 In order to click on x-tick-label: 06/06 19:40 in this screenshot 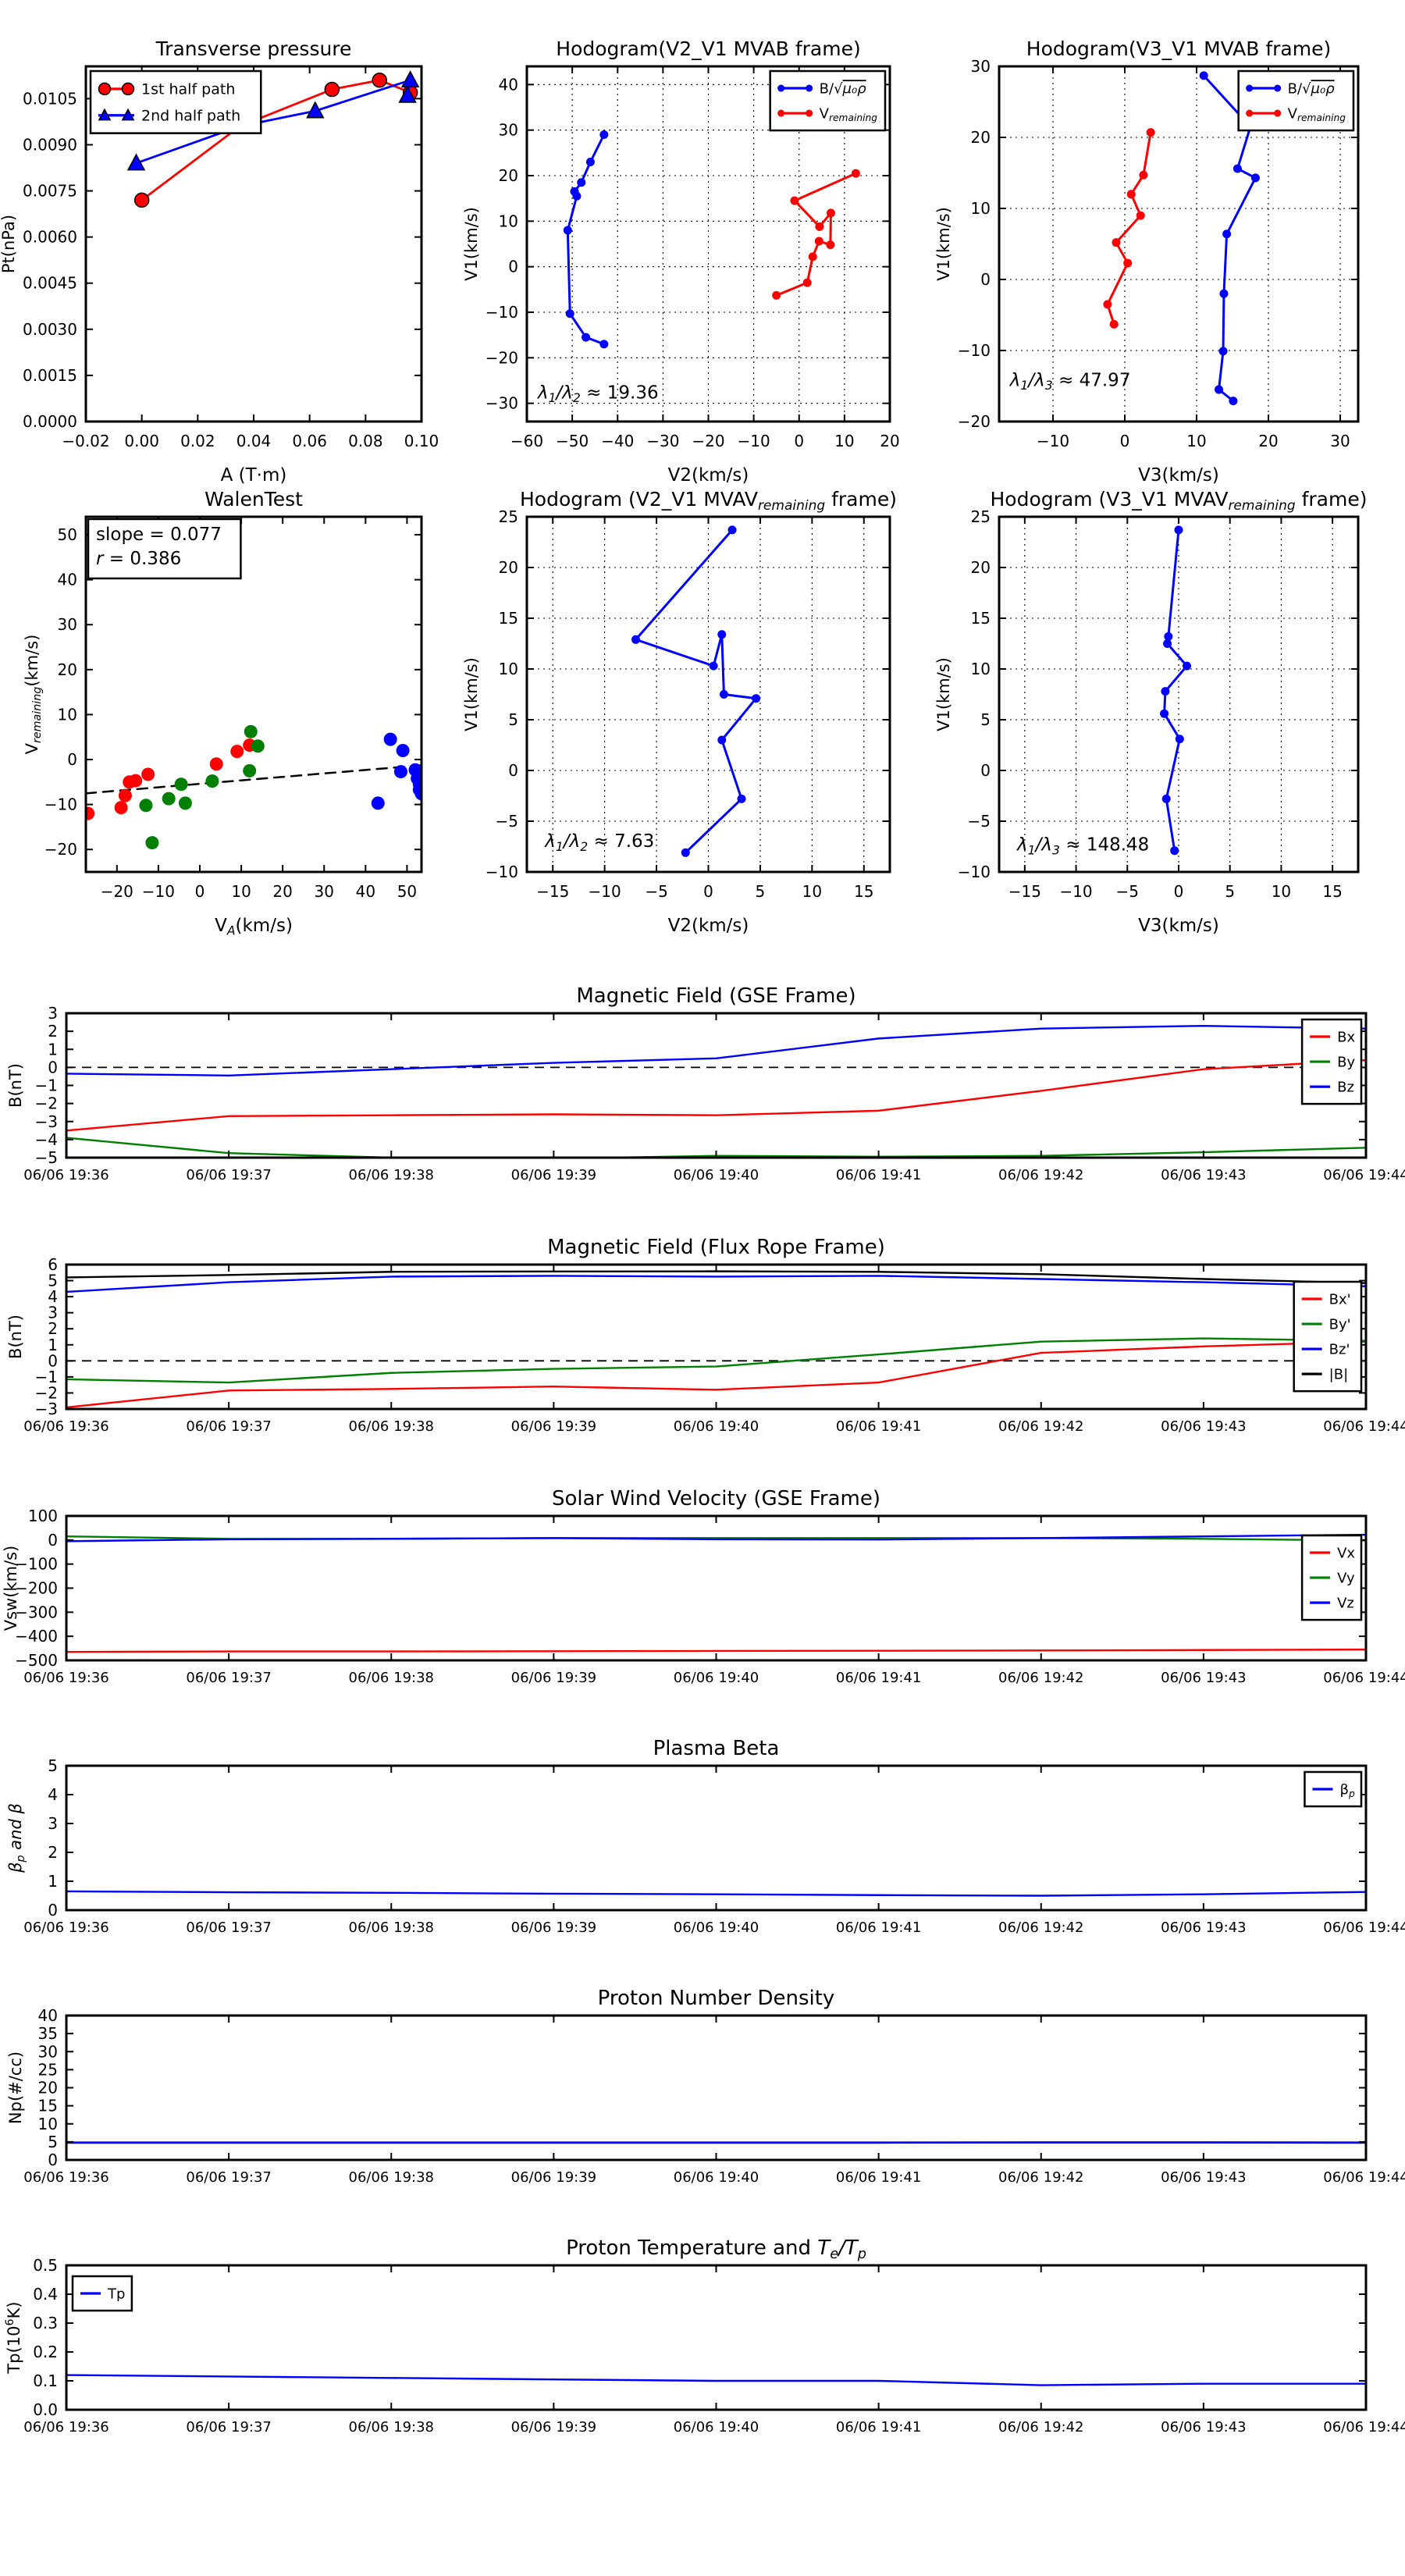, I will do `click(716, 1426)`.